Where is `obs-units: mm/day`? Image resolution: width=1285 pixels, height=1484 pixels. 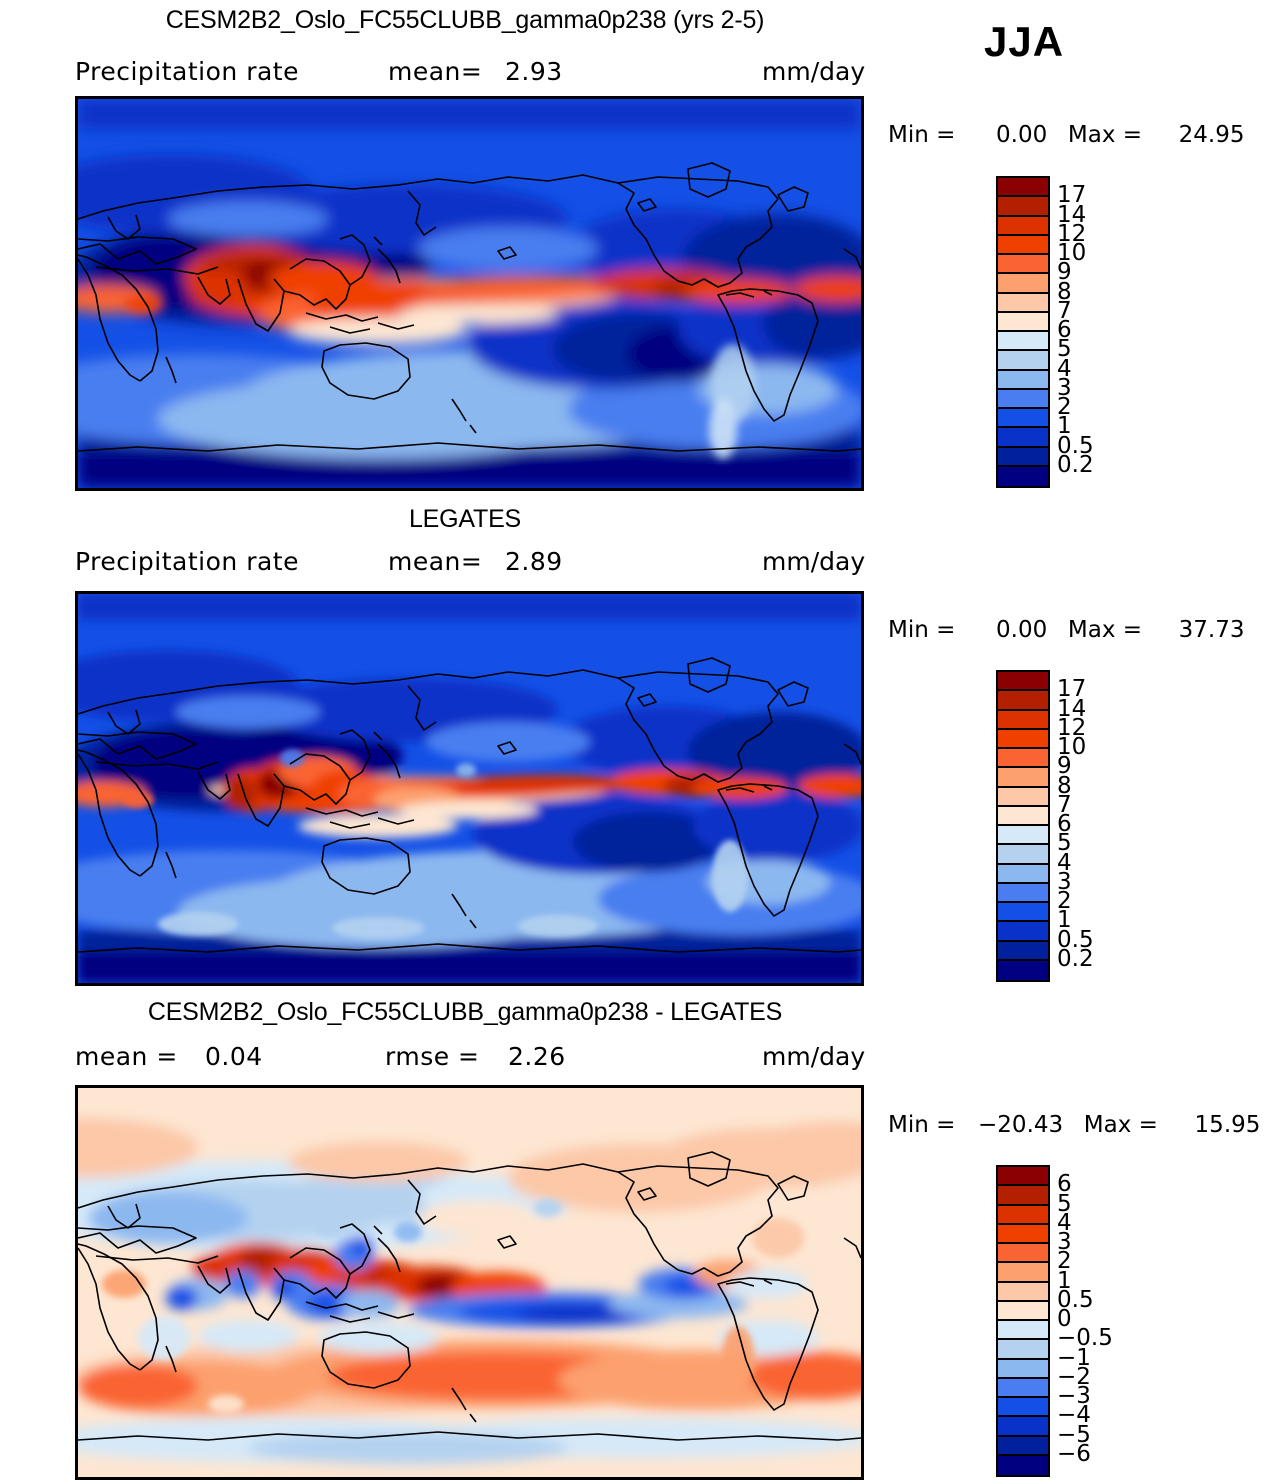 obs-units: mm/day is located at coordinates (814, 561).